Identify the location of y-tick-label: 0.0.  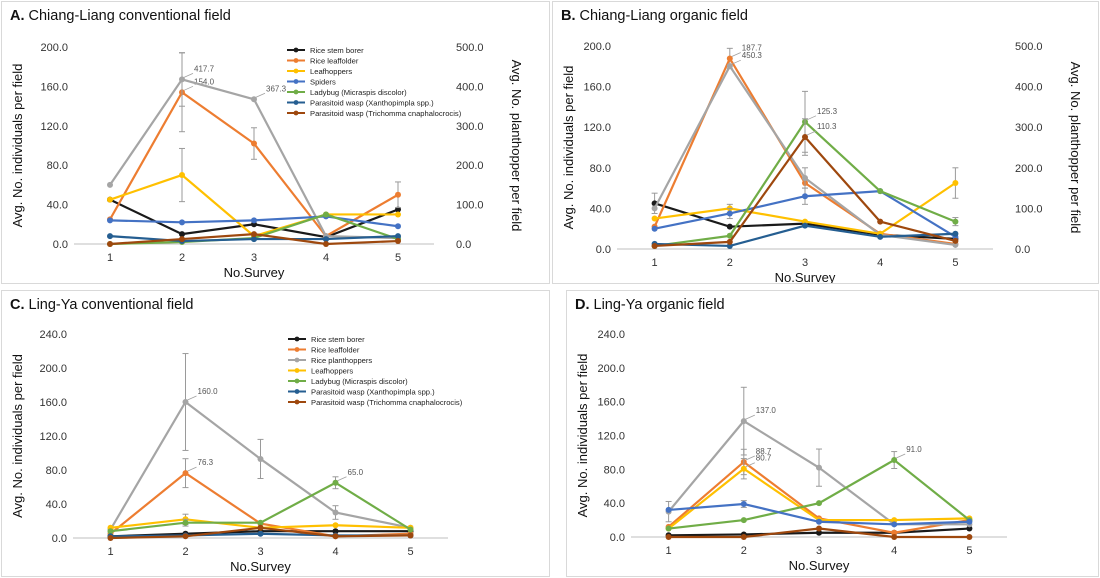
(59, 539).